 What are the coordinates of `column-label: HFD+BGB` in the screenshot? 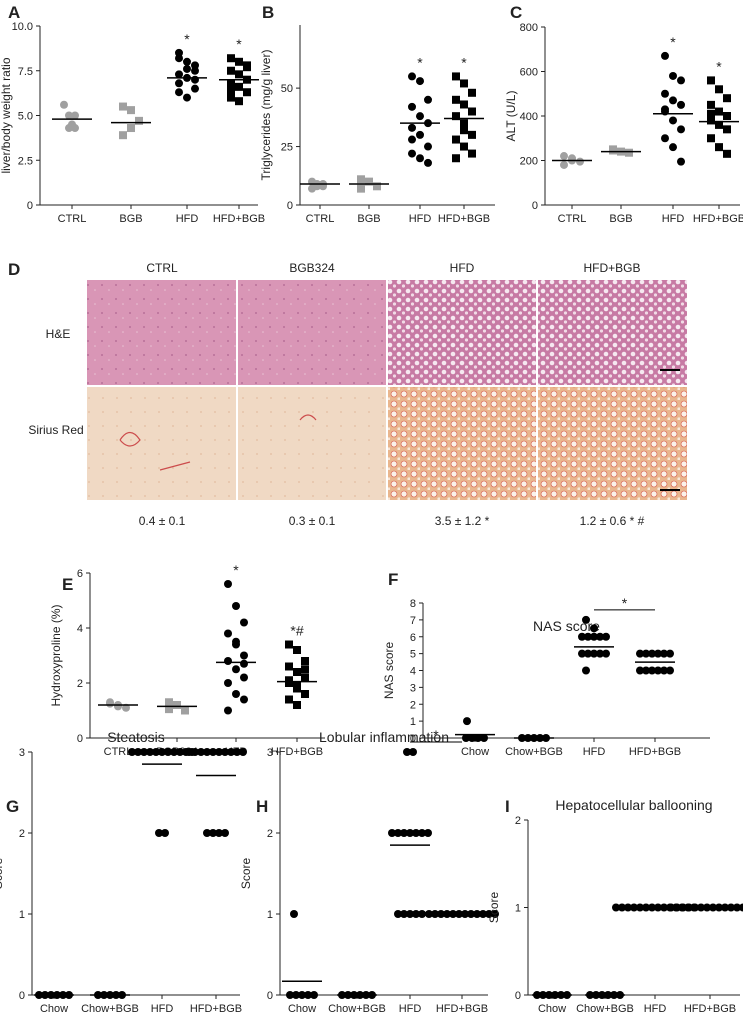 It's located at (611, 268).